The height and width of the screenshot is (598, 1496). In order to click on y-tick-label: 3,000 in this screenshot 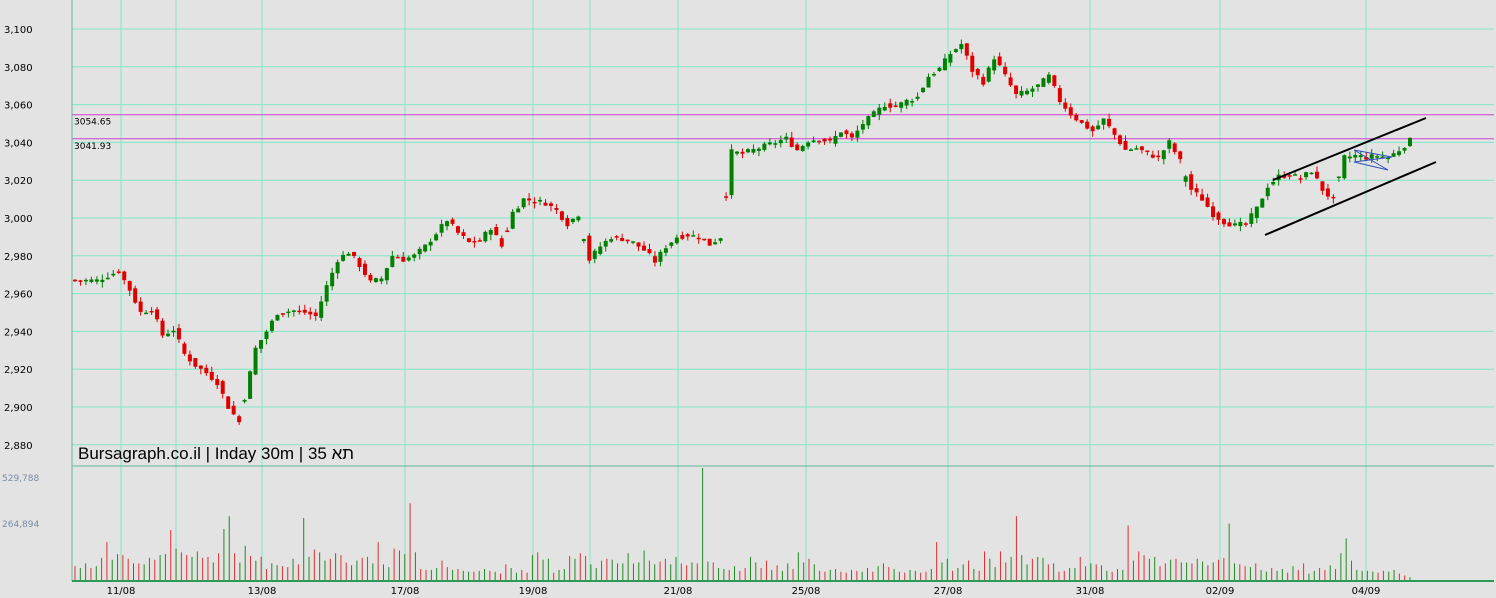, I will do `click(18, 219)`.